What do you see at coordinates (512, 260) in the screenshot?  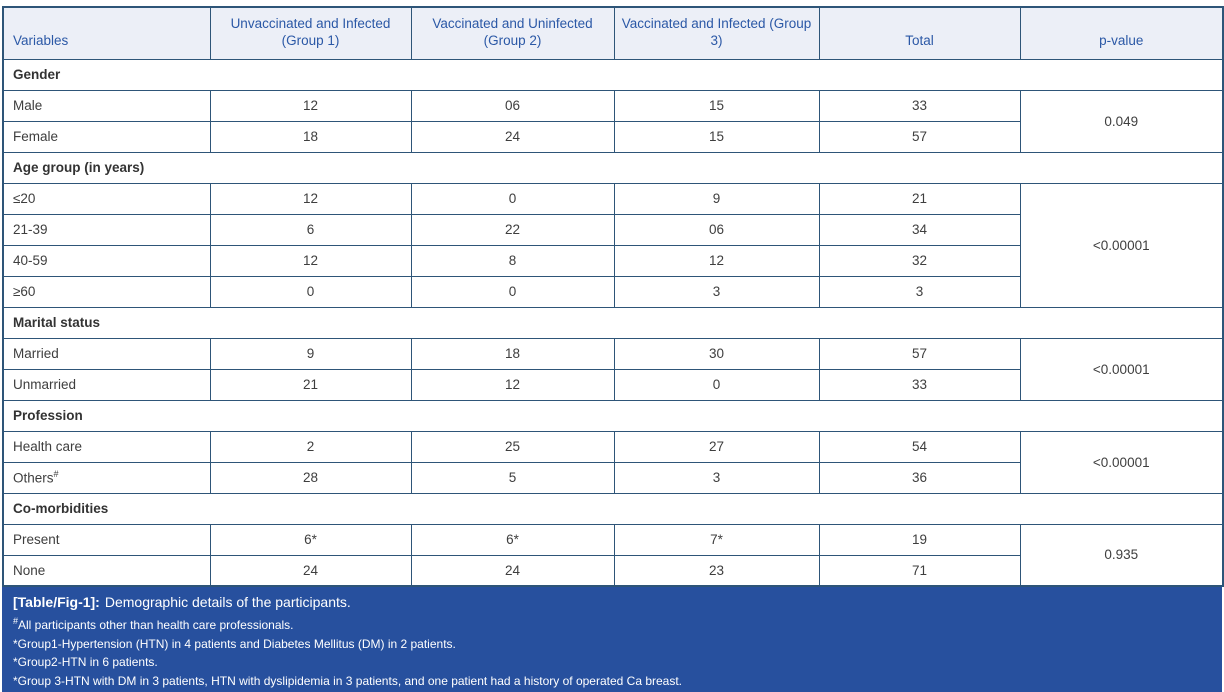 I see `value-cell: 8` at bounding box center [512, 260].